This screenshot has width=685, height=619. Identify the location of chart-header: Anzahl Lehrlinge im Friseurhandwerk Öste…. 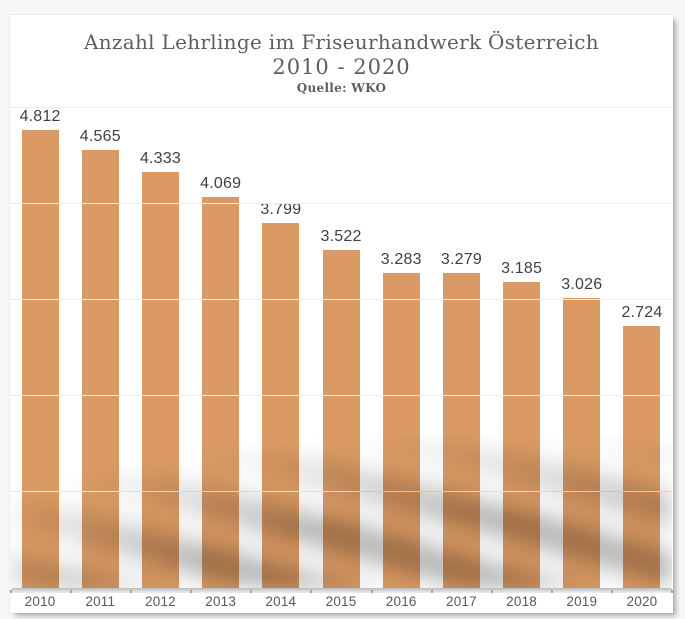
(341, 55).